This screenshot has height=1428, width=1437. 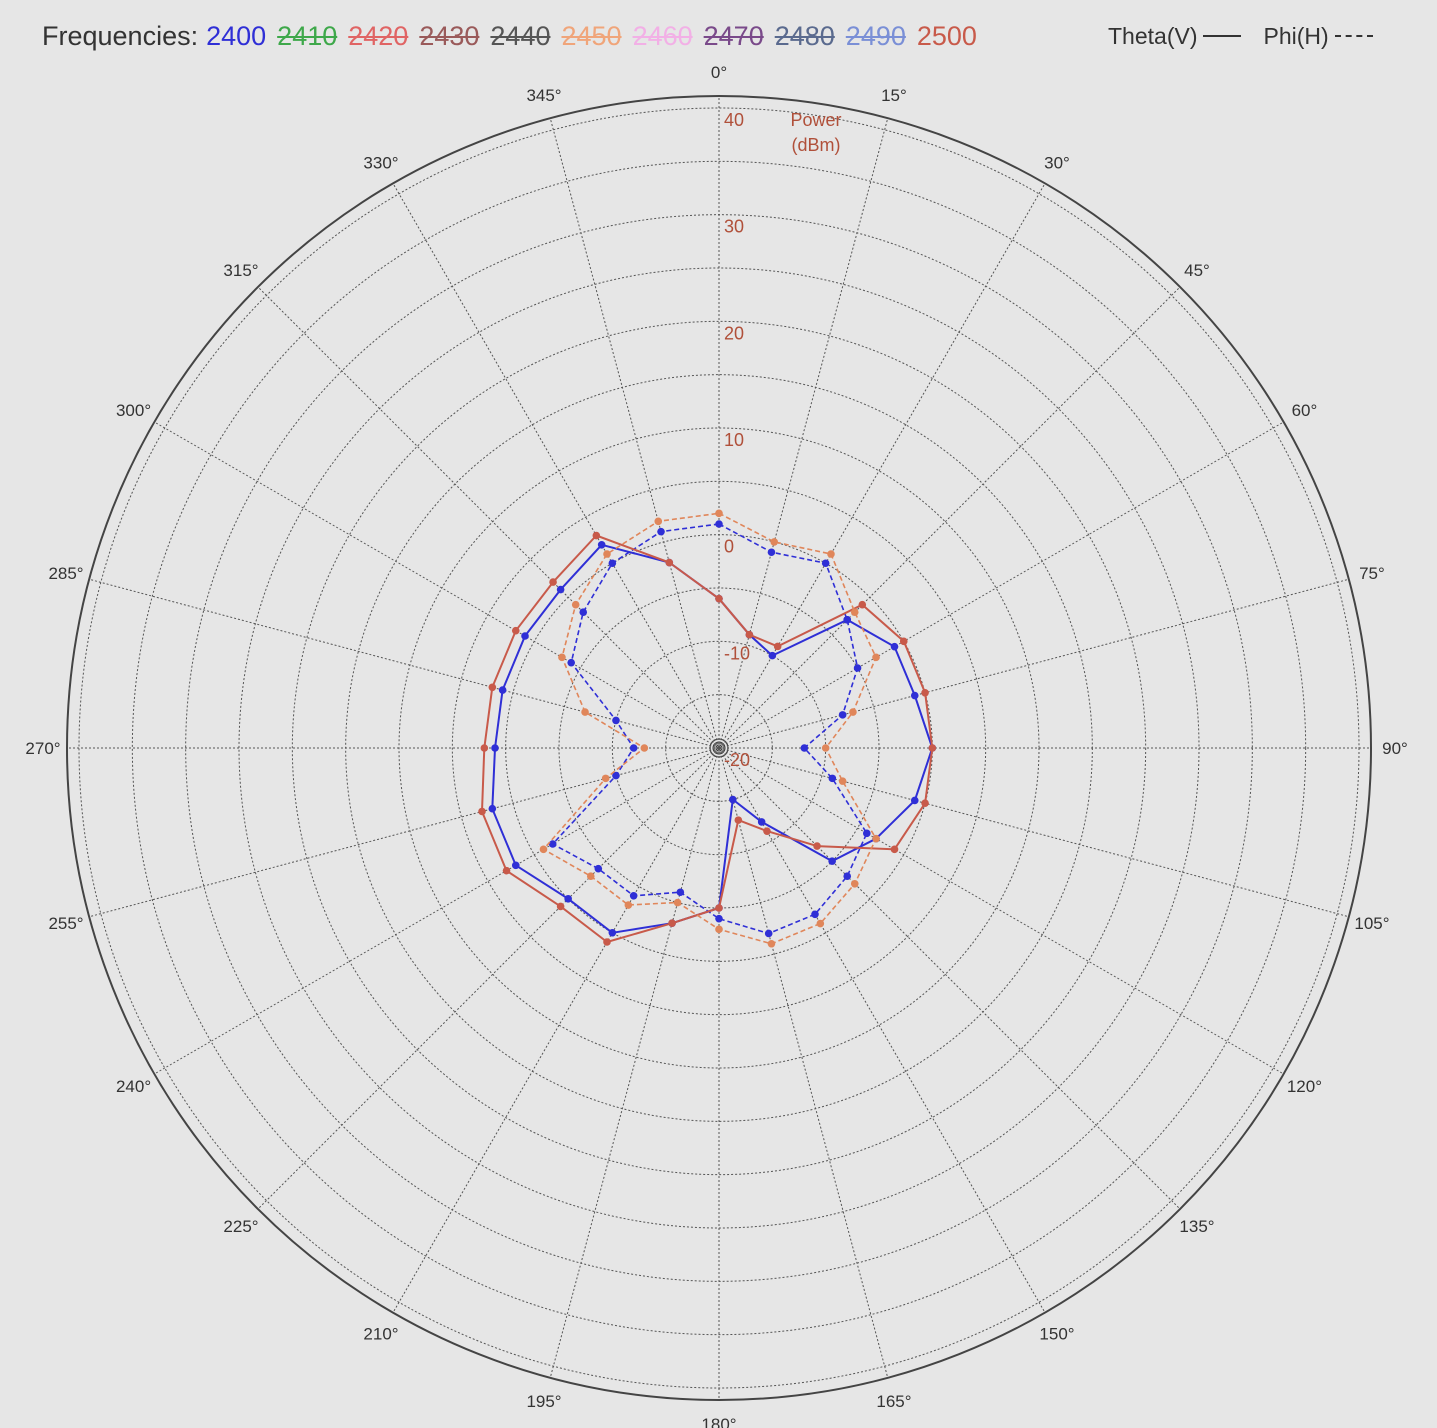 I want to click on theta-legend-item: Theta(V), so click(x=1175, y=36).